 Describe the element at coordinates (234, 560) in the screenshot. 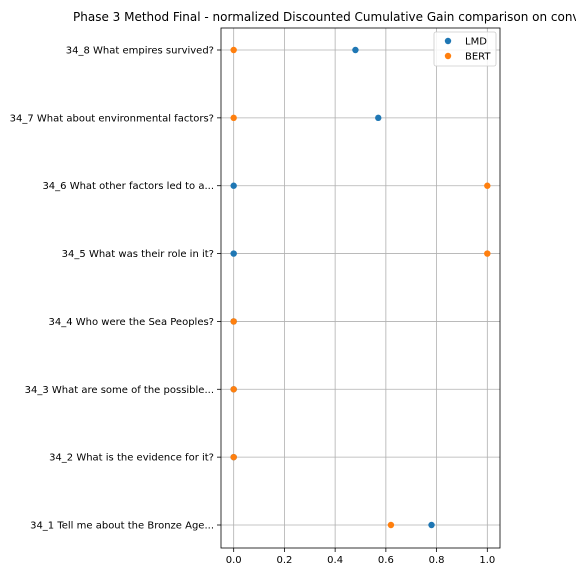

I see `x-tick-label: 0.0` at that location.